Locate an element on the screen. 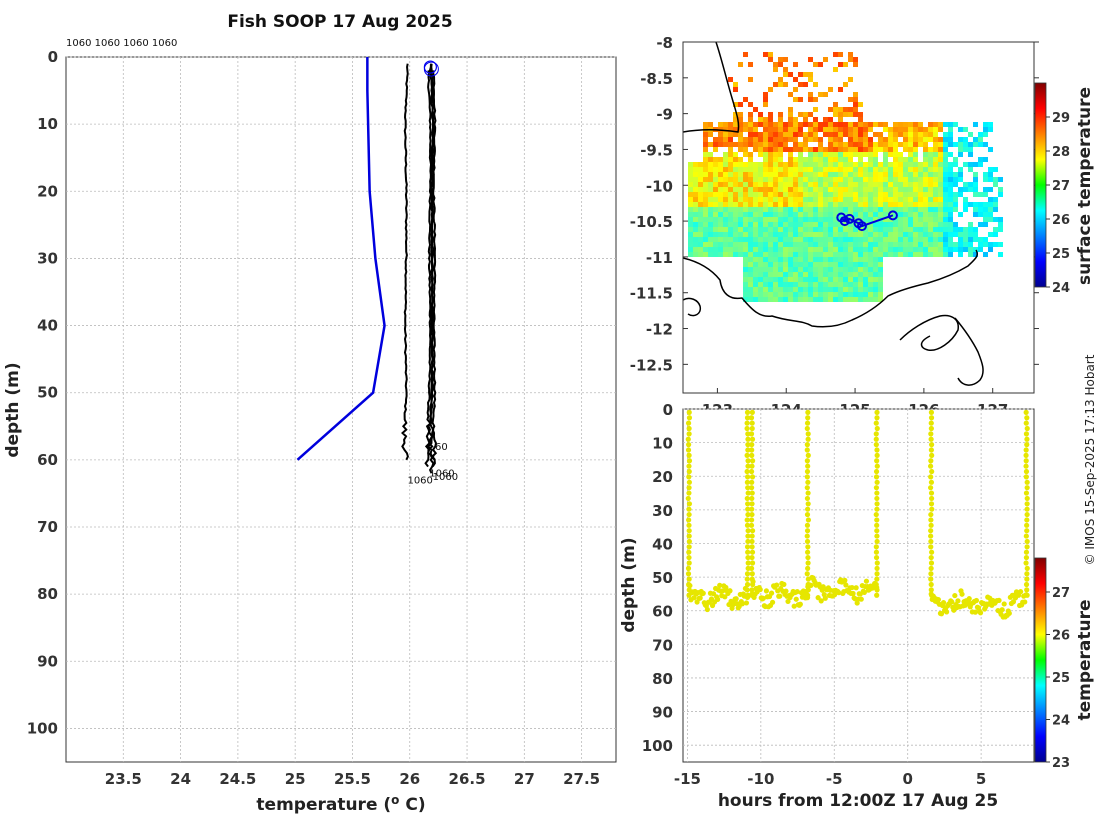 This screenshot has width=1100, height=820. timeseries-colorbar-tick: 25 is located at coordinates (1061, 678).